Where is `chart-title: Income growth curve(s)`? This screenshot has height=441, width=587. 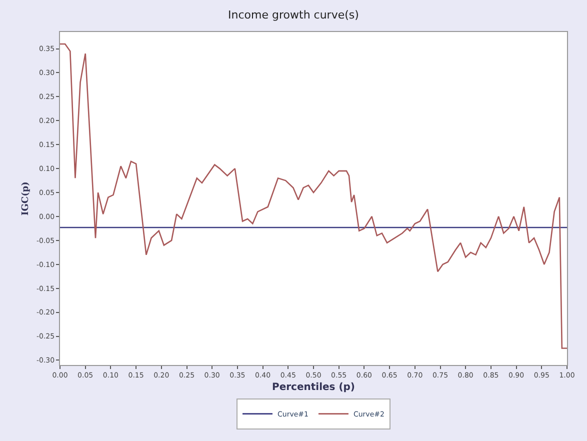 chart-title: Income growth curve(s) is located at coordinates (293, 15).